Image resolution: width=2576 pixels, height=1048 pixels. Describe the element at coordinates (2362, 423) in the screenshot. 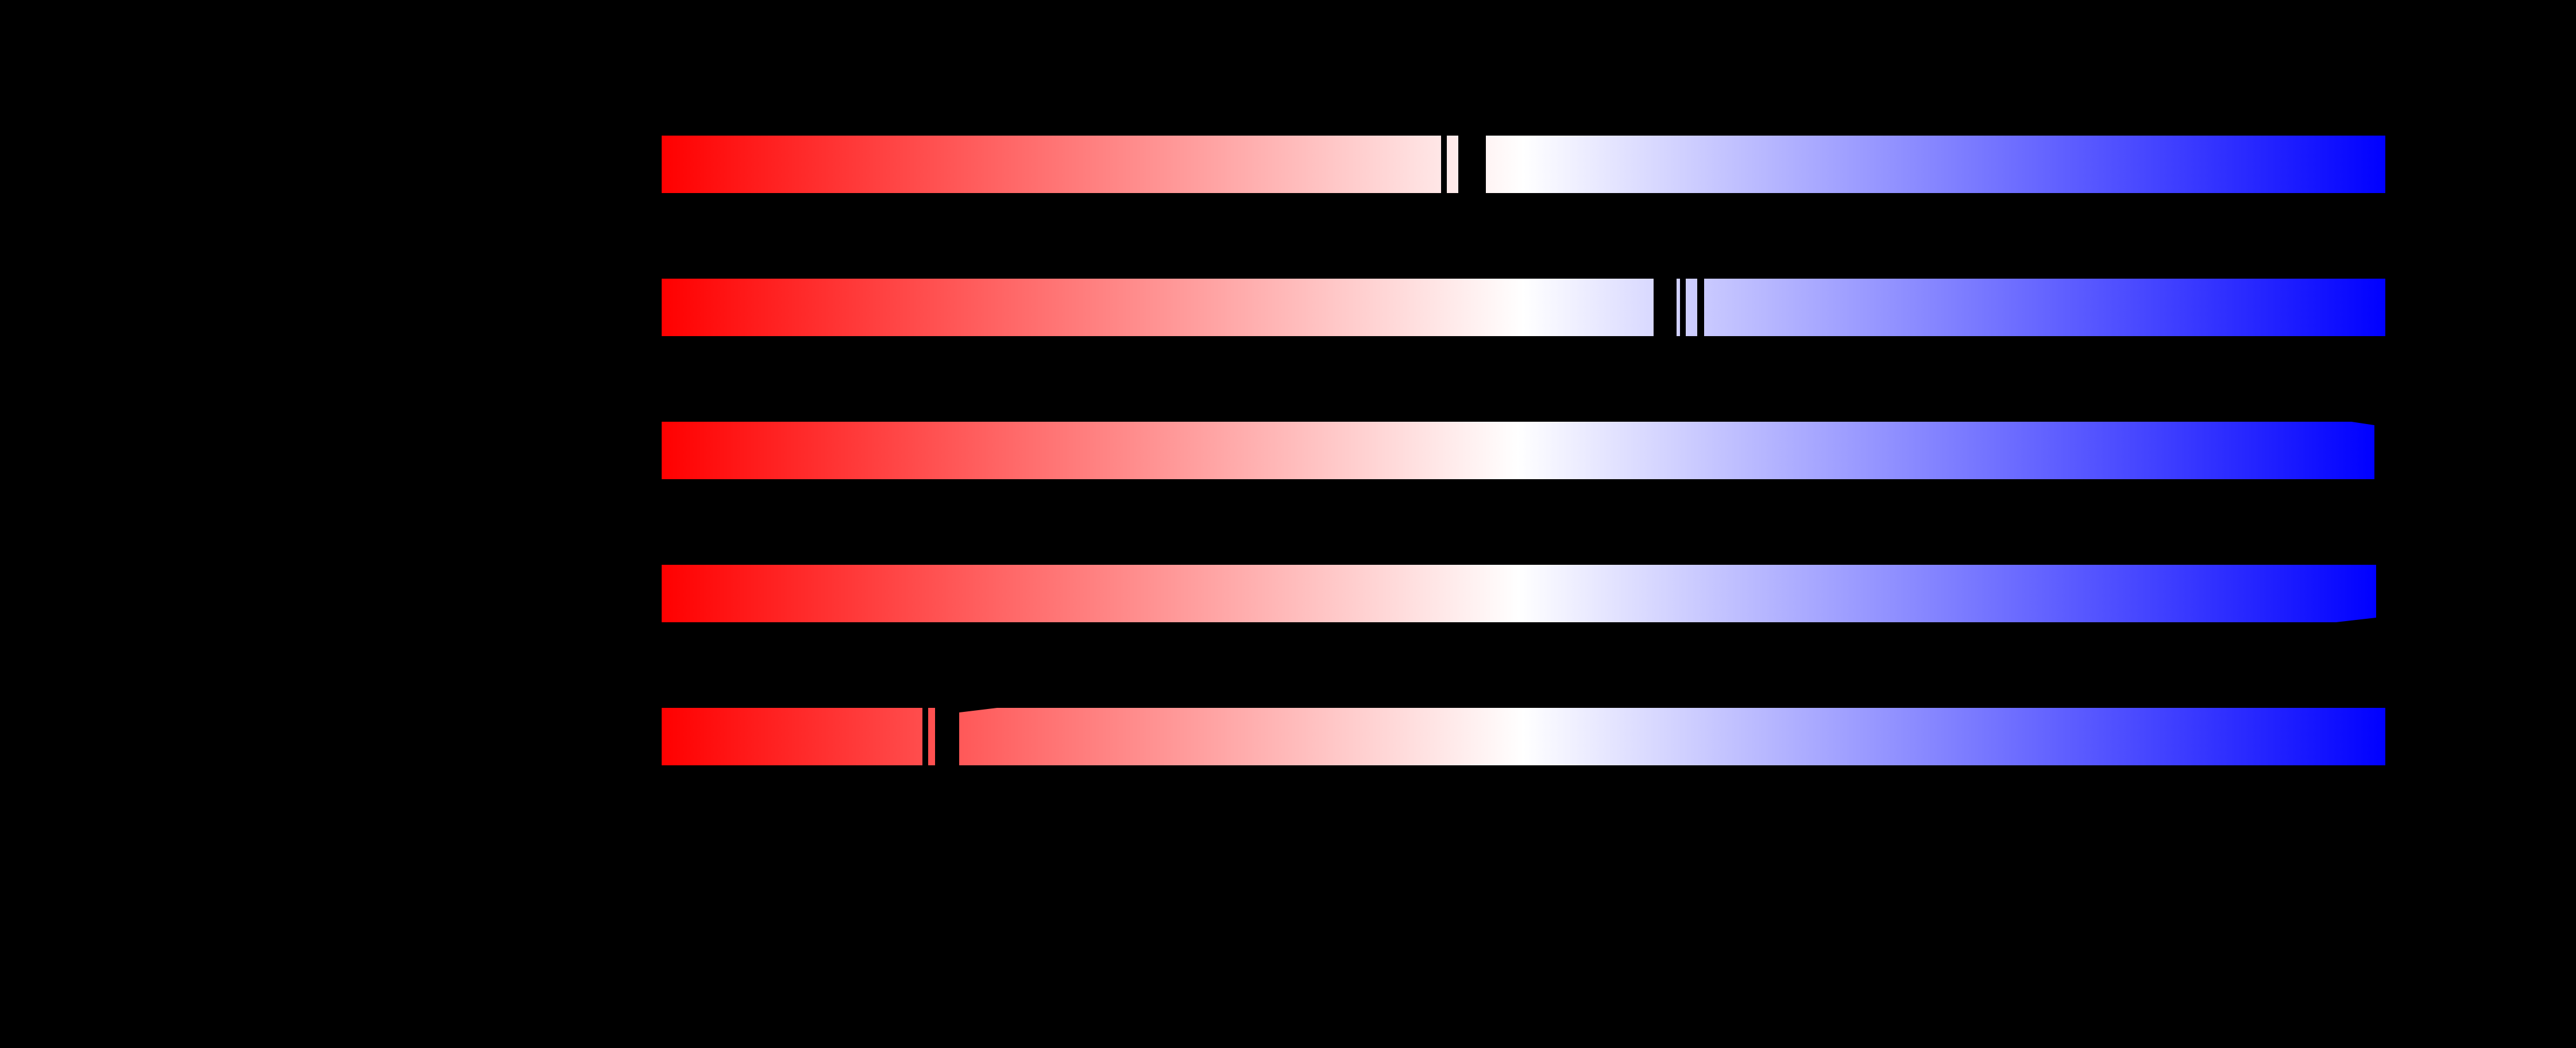

I see `corner-notch-top-right` at that location.